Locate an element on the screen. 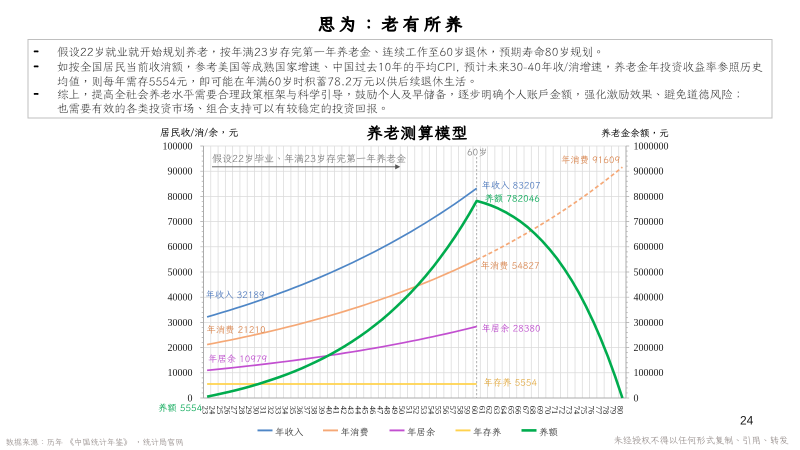  svg-text: 30000 is located at coordinates (180, 323).